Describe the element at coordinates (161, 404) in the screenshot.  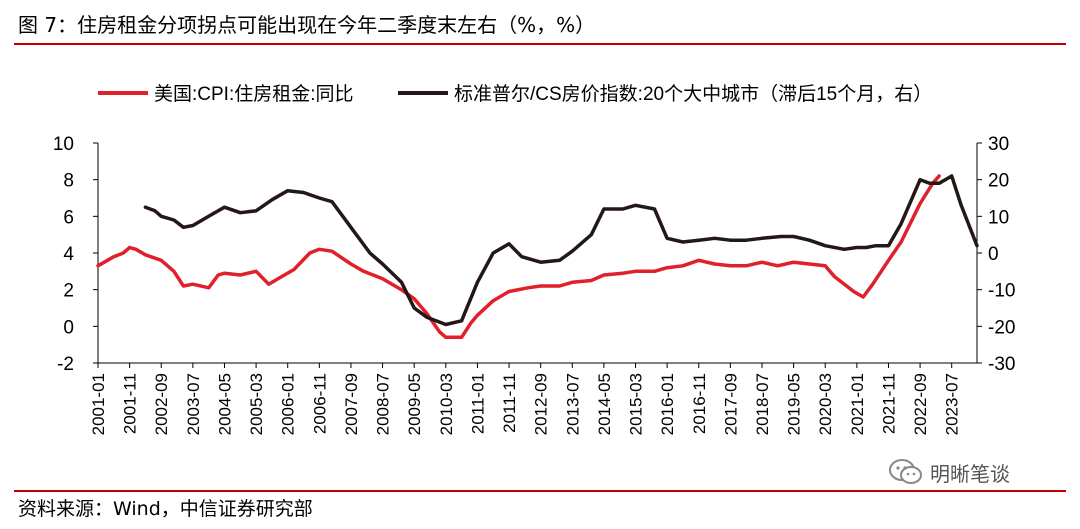
I see `x-tick-label: 2002-09` at that location.